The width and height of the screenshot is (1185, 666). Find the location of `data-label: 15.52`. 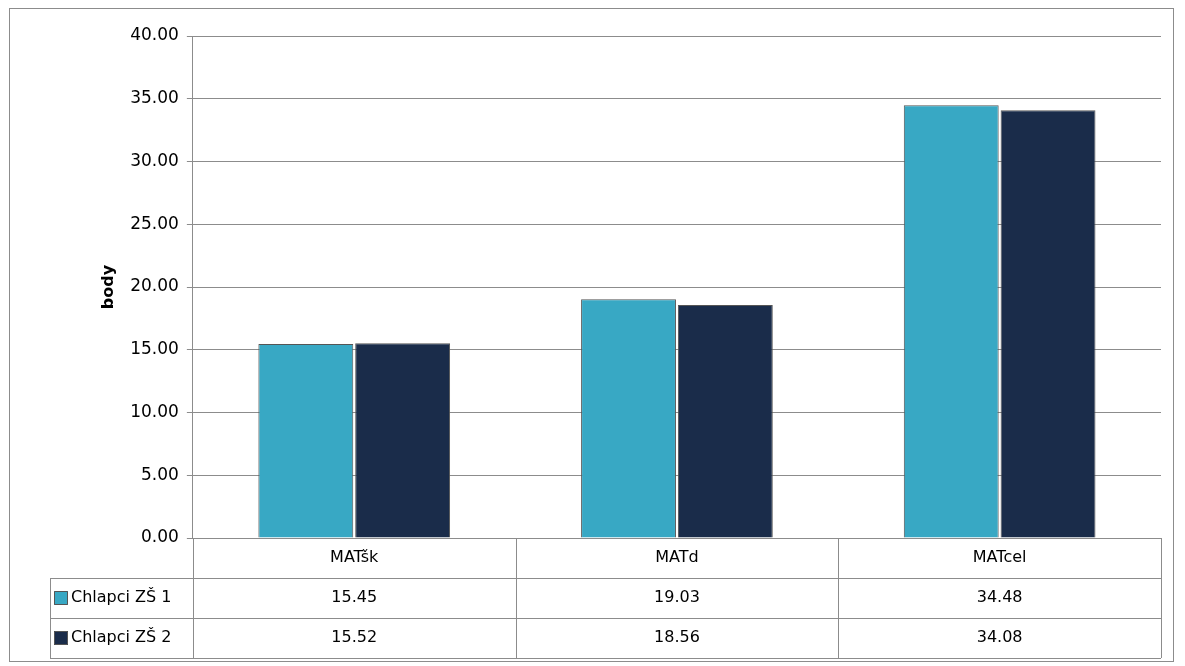

data-label: 15.52 is located at coordinates (354, 637).